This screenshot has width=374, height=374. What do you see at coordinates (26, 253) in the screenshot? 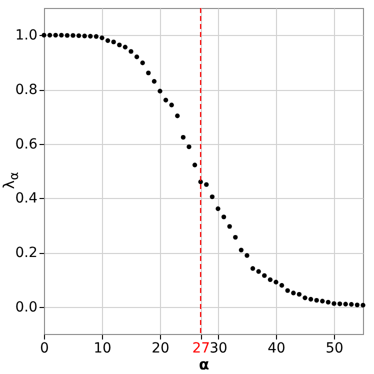
I see `y-tick-label: 0.2` at bounding box center [26, 253].